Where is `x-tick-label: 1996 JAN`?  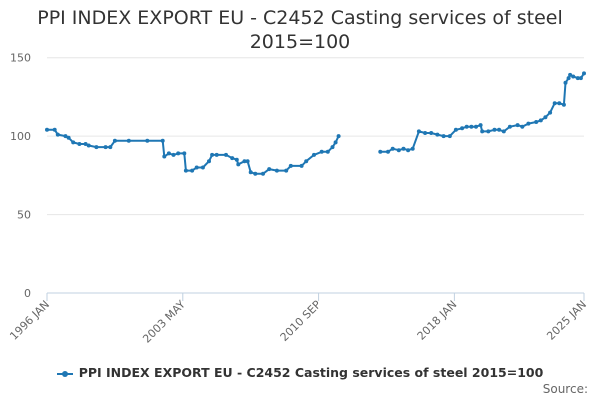
x-tick-label: 1996 JAN is located at coordinates (29, 320).